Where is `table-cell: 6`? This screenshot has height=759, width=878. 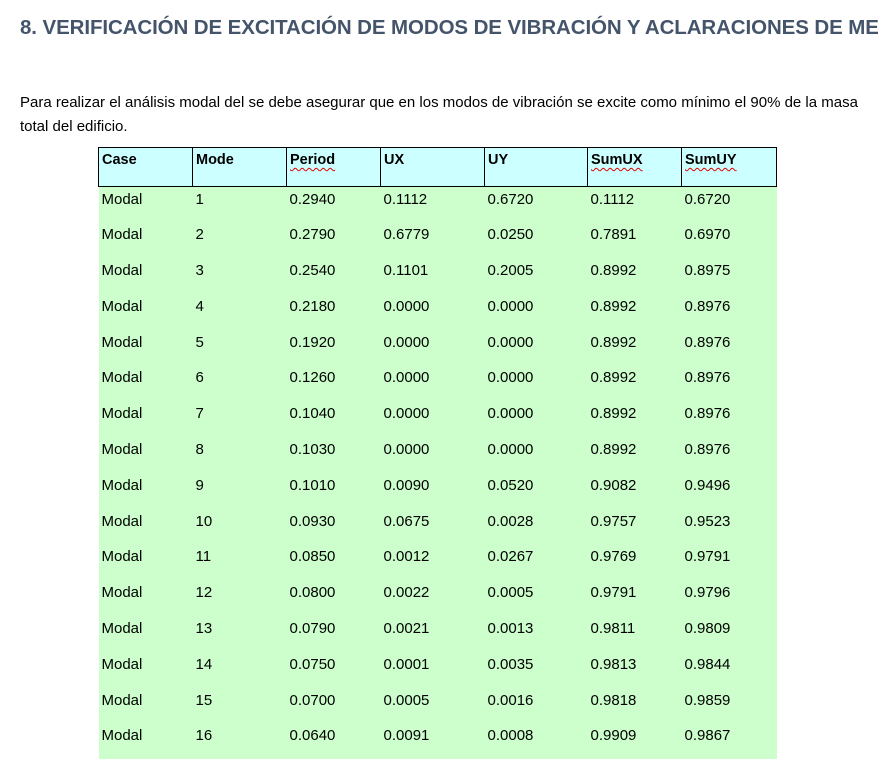
table-cell: 6 is located at coordinates (239, 383).